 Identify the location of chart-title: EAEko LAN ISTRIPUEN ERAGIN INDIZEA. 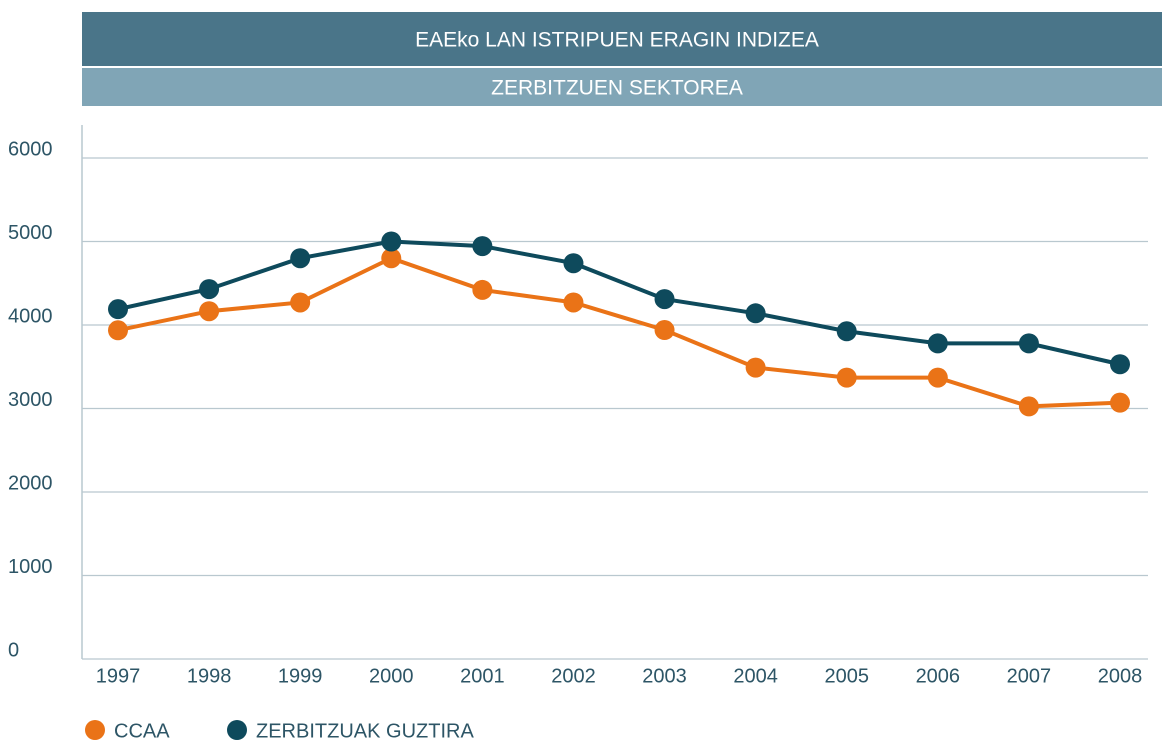
(617, 40).